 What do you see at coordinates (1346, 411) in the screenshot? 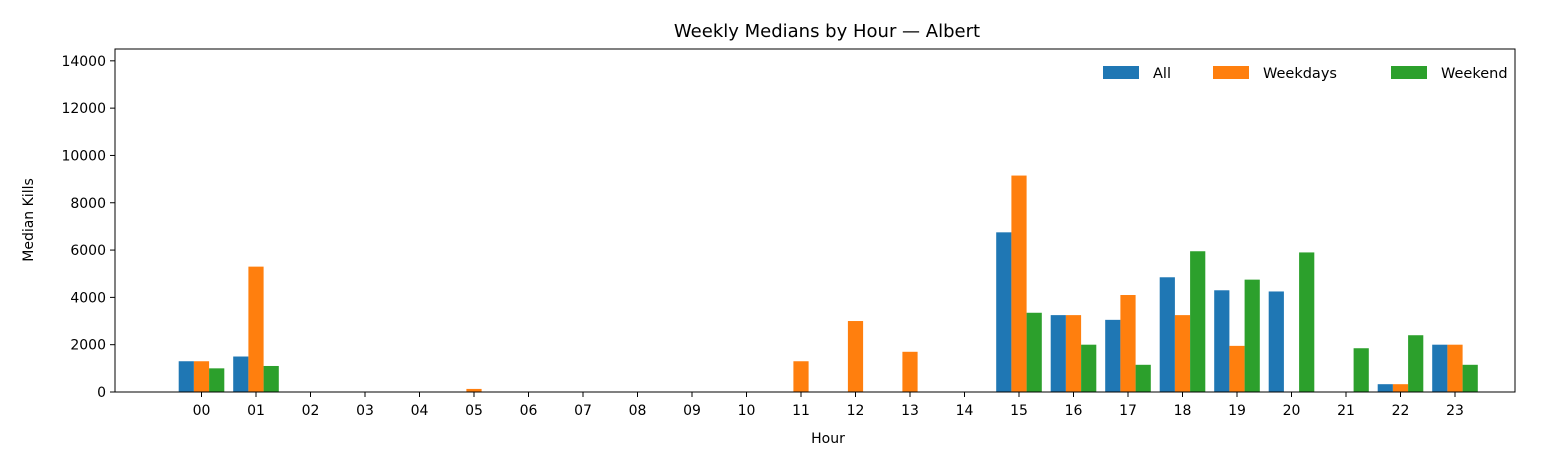
I see `x-tick-label-21: 21` at bounding box center [1346, 411].